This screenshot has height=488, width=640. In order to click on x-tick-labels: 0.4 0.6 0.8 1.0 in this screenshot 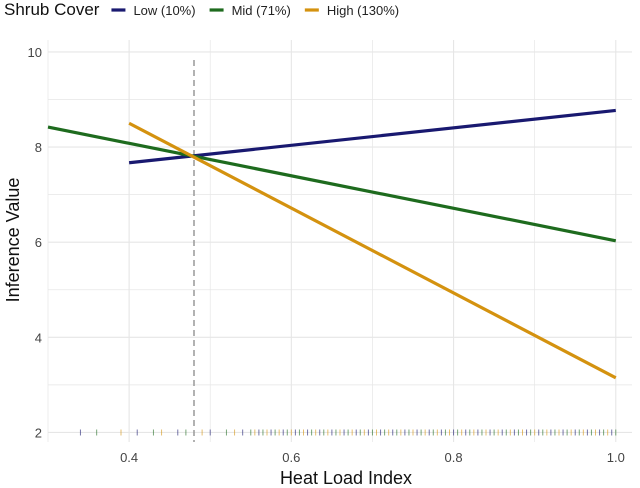, I will do `click(372, 457)`.